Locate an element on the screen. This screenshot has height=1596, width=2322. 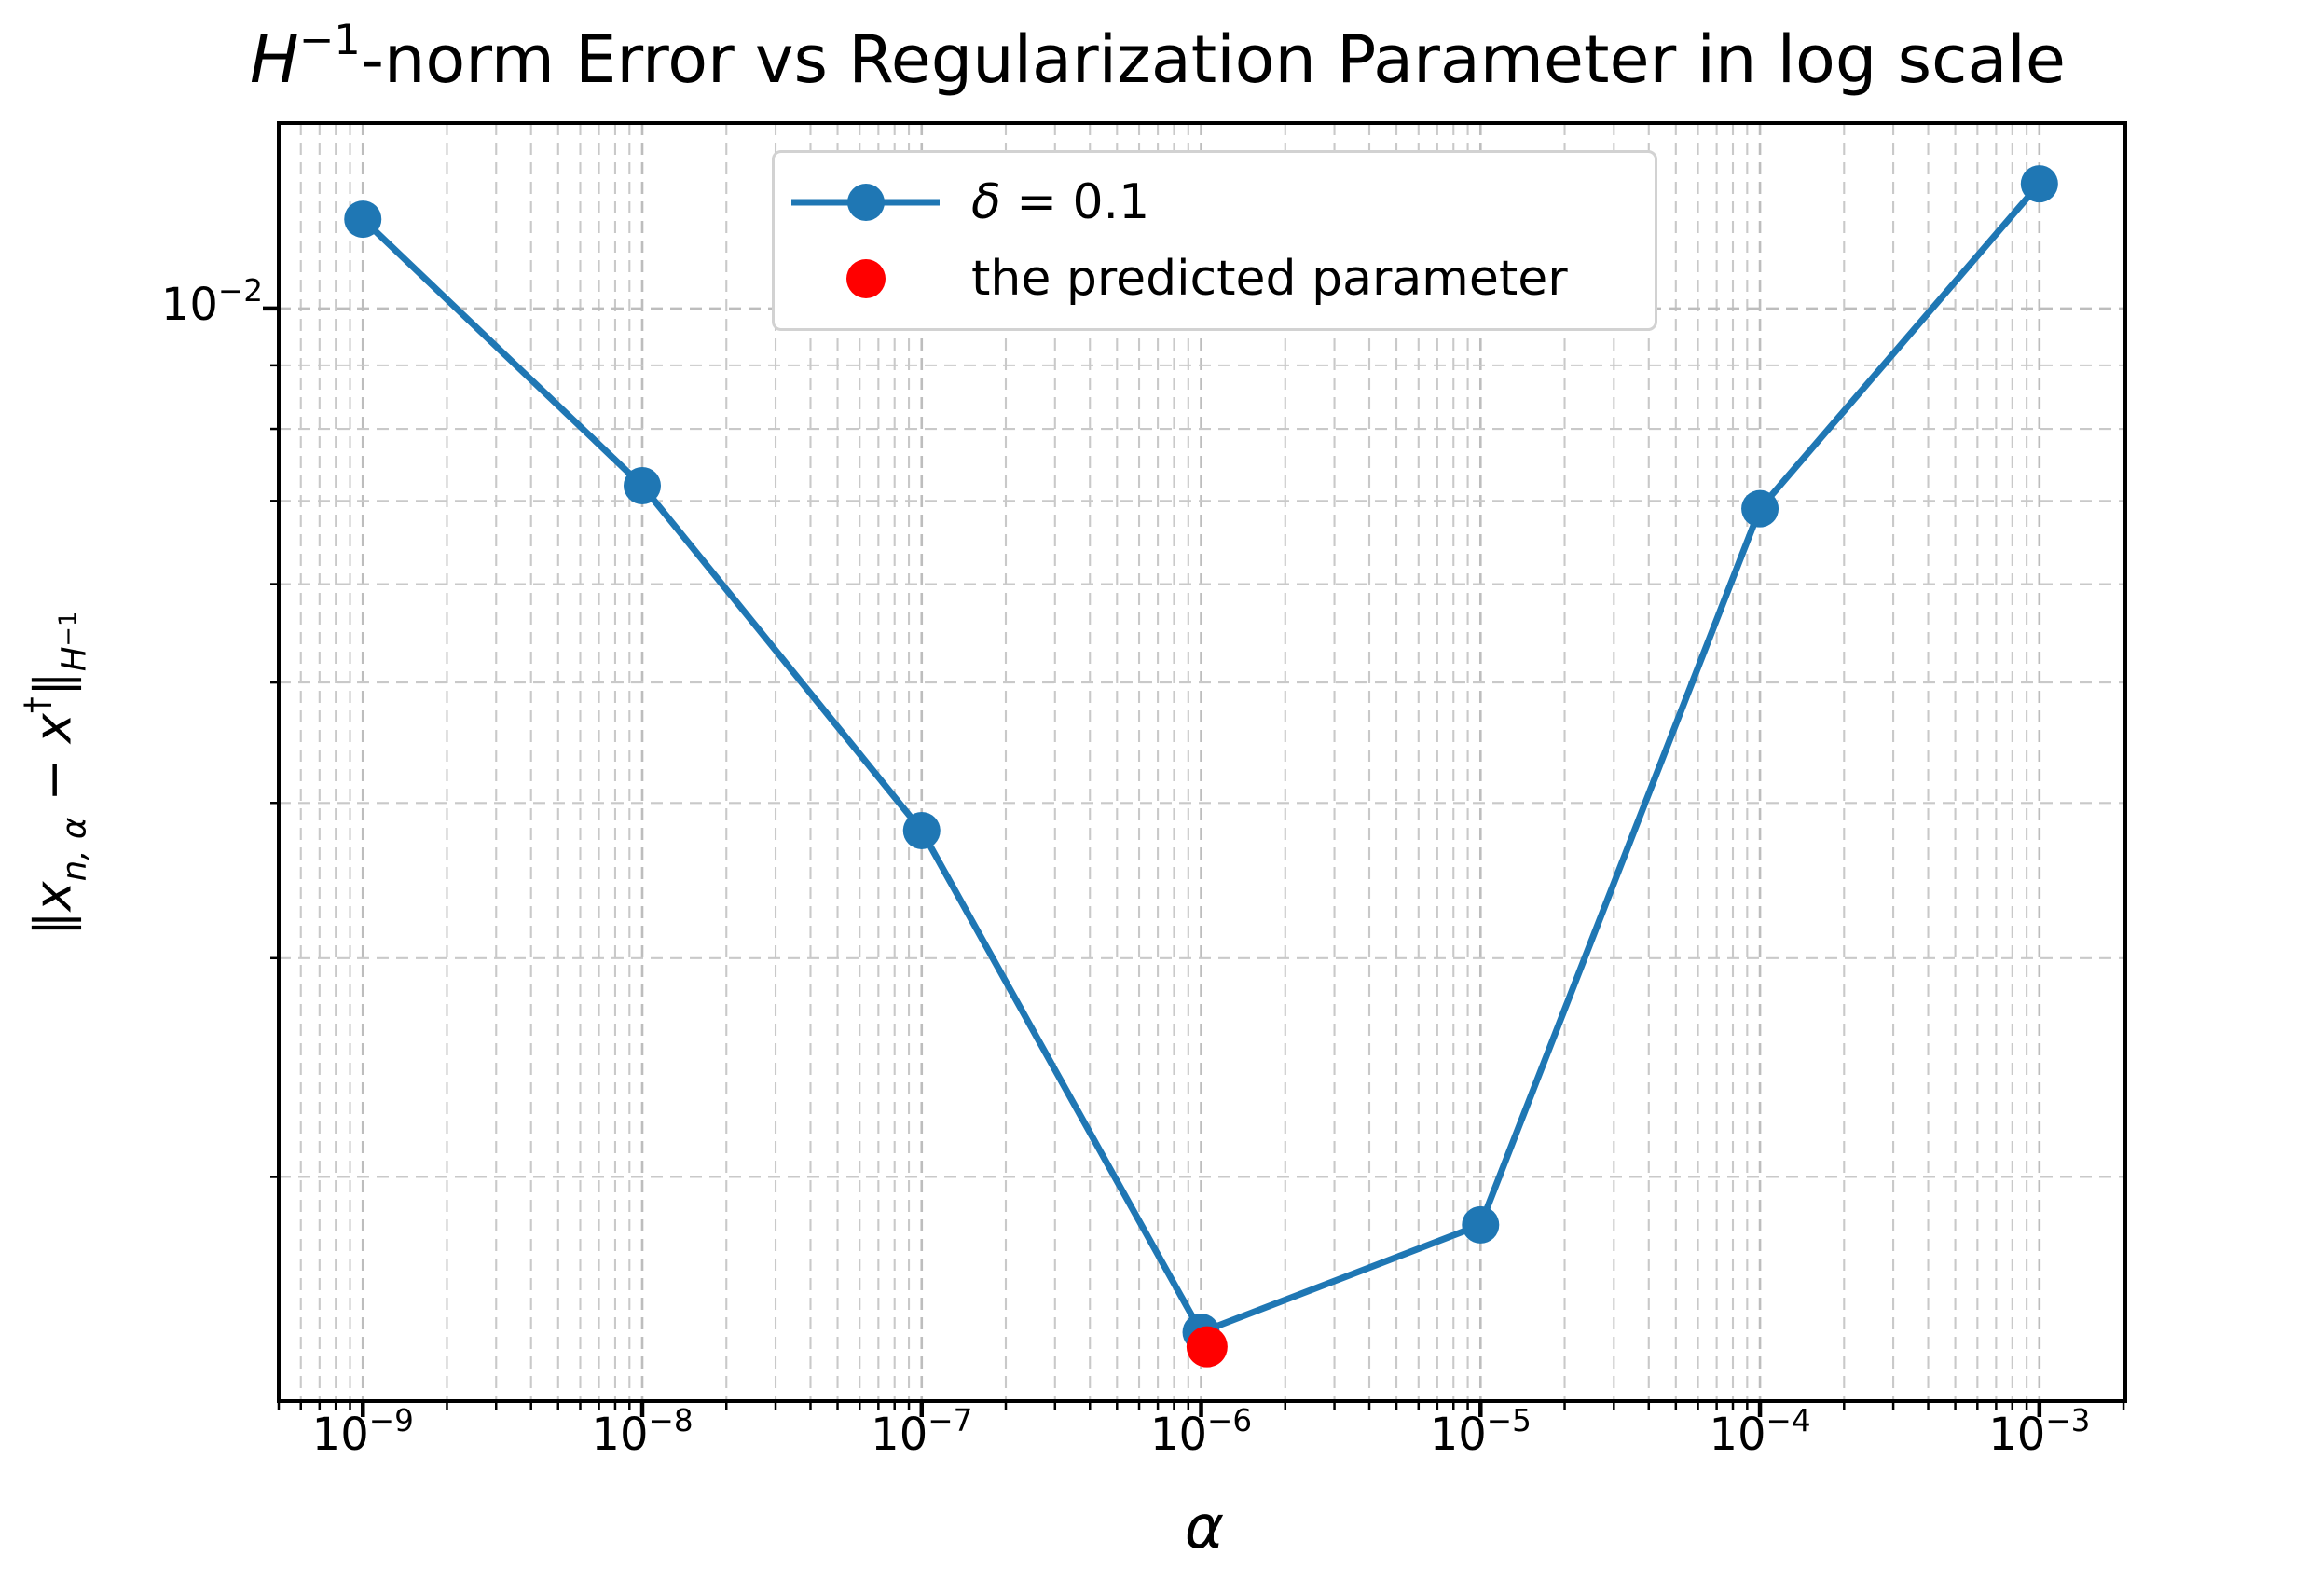
legend-label-predicted: the predicted parameter is located at coordinates (1269, 278).